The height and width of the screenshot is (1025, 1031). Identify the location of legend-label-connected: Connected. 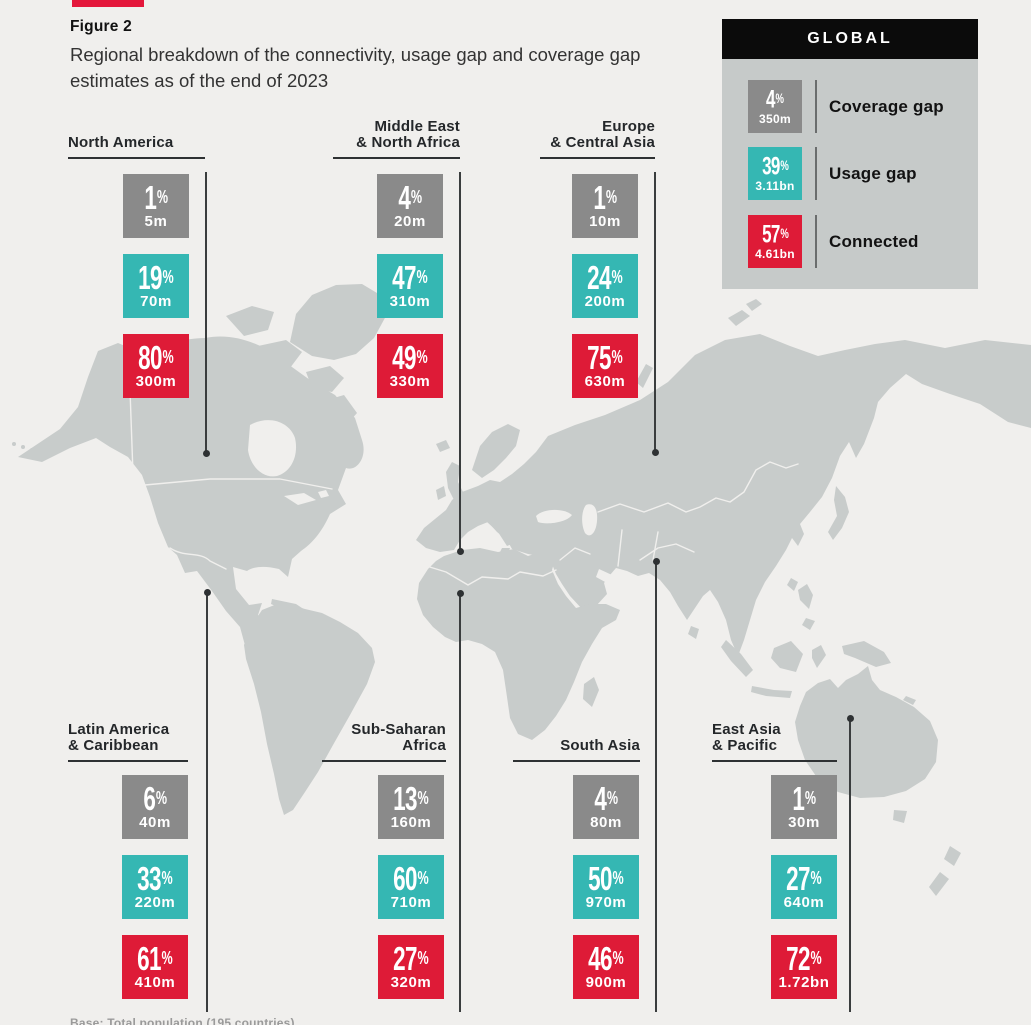
(874, 241).